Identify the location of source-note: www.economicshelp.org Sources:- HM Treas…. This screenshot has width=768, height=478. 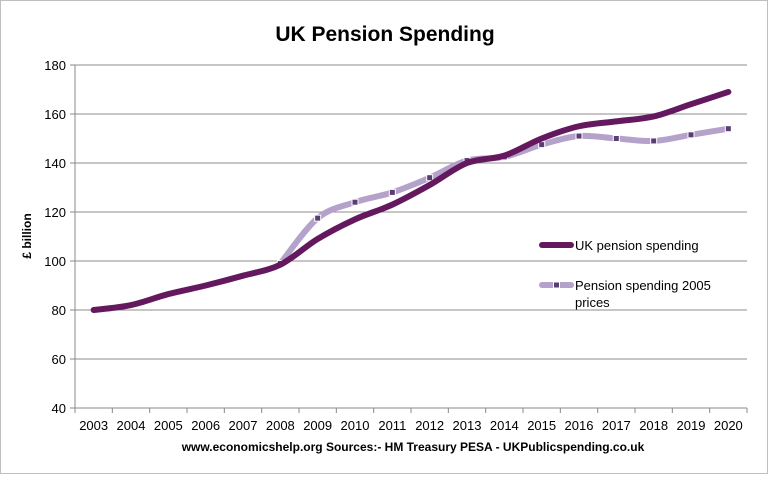
(413, 447).